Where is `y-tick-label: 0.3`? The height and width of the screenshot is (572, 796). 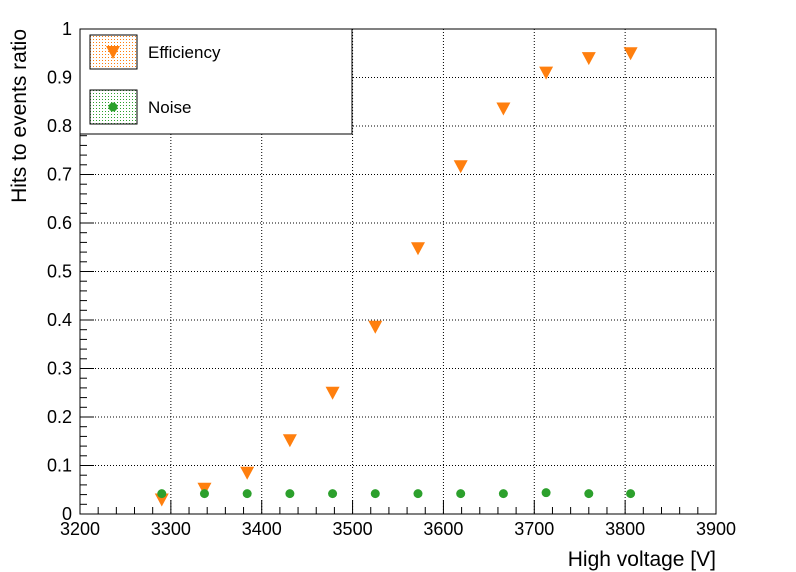
y-tick-label: 0.3 is located at coordinates (59, 369).